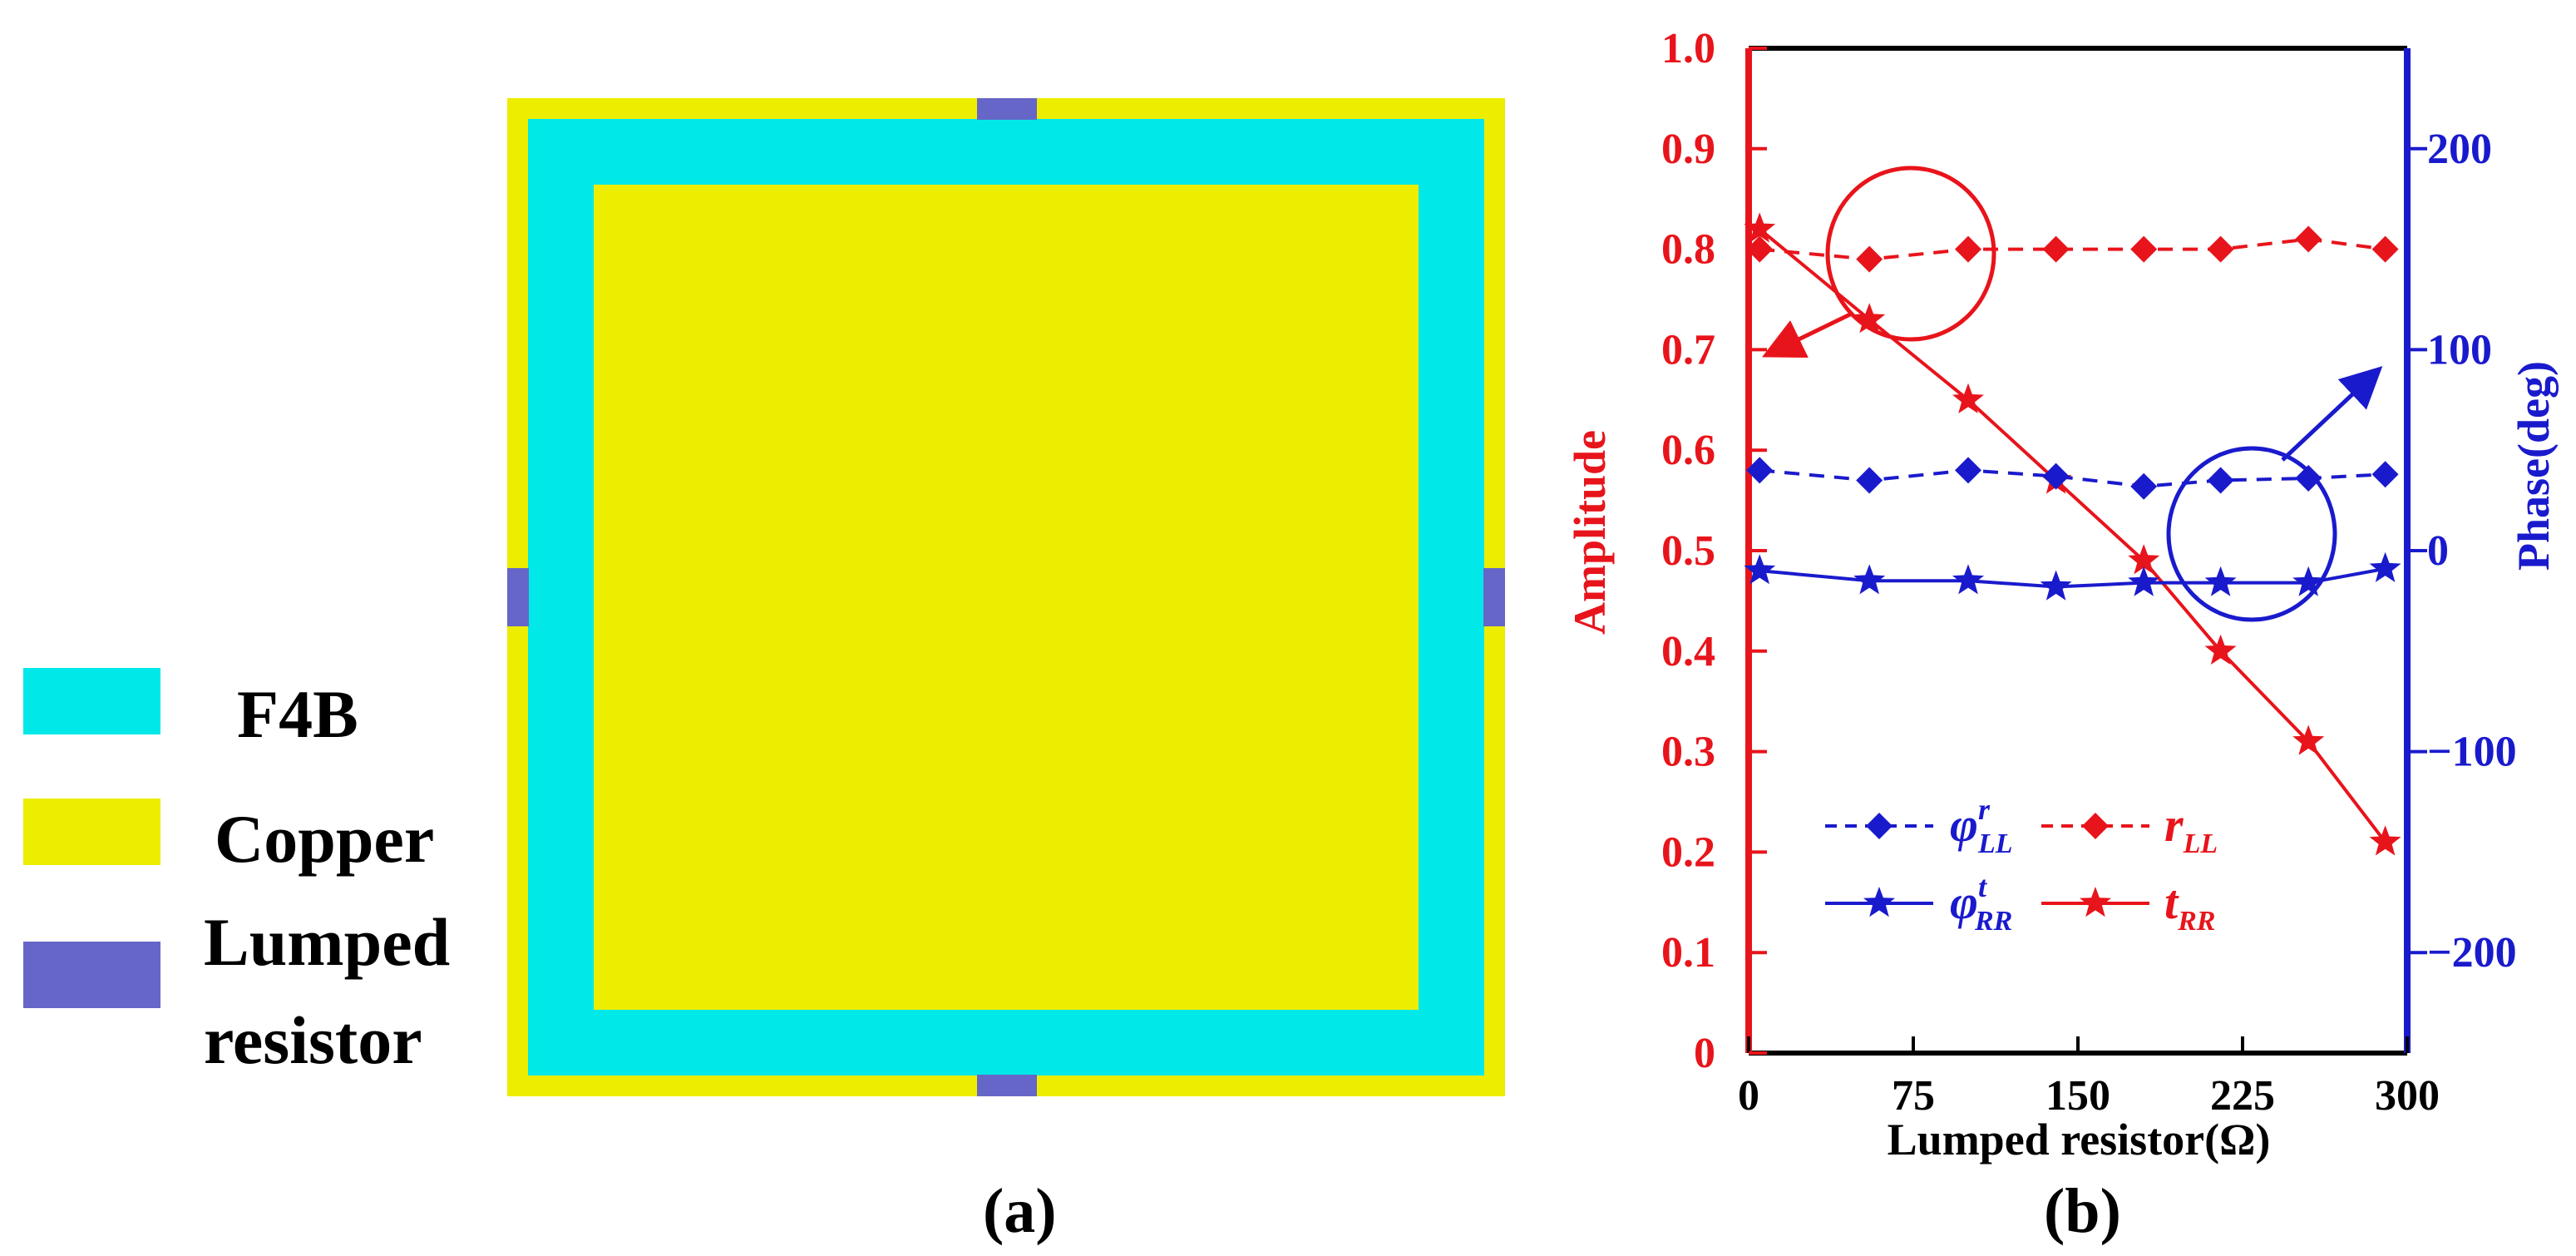  What do you see at coordinates (91, 832) in the screenshot?
I see `copper-swatch` at bounding box center [91, 832].